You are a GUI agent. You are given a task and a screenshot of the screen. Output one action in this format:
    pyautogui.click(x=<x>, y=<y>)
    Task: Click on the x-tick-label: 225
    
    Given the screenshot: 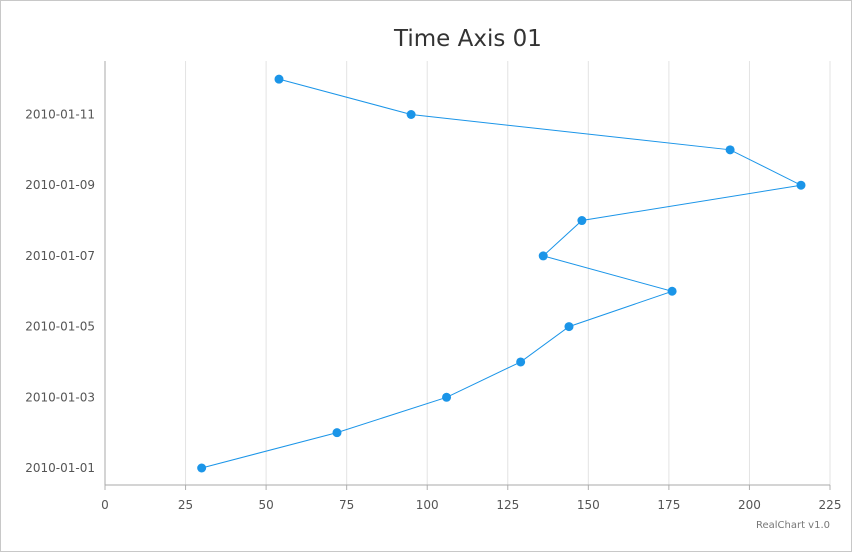 What is the action you would take?
    pyautogui.click(x=830, y=505)
    